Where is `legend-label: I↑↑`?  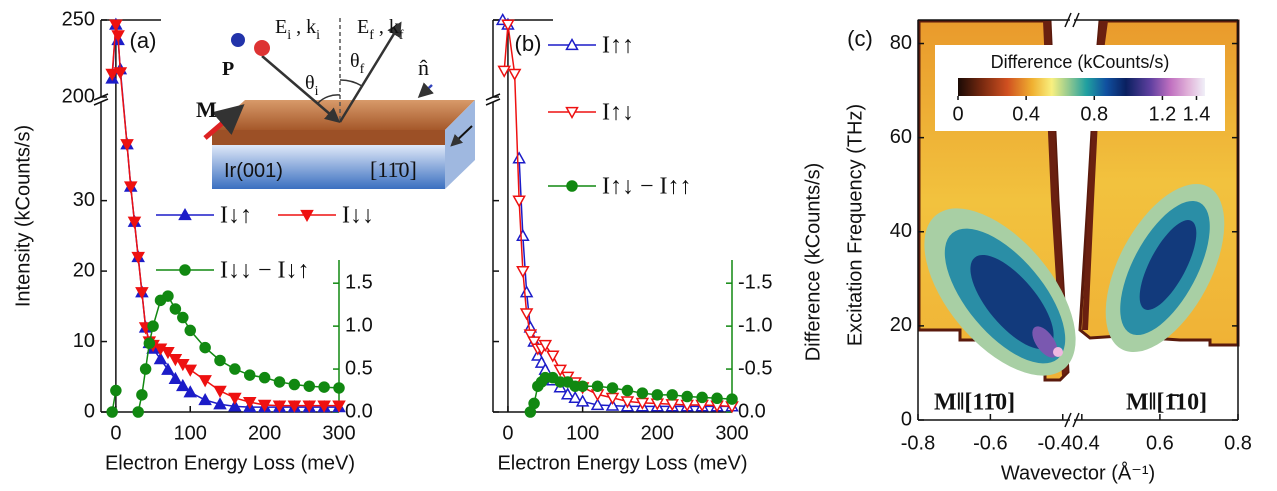
legend-label: I↑↑ is located at coordinates (618, 46).